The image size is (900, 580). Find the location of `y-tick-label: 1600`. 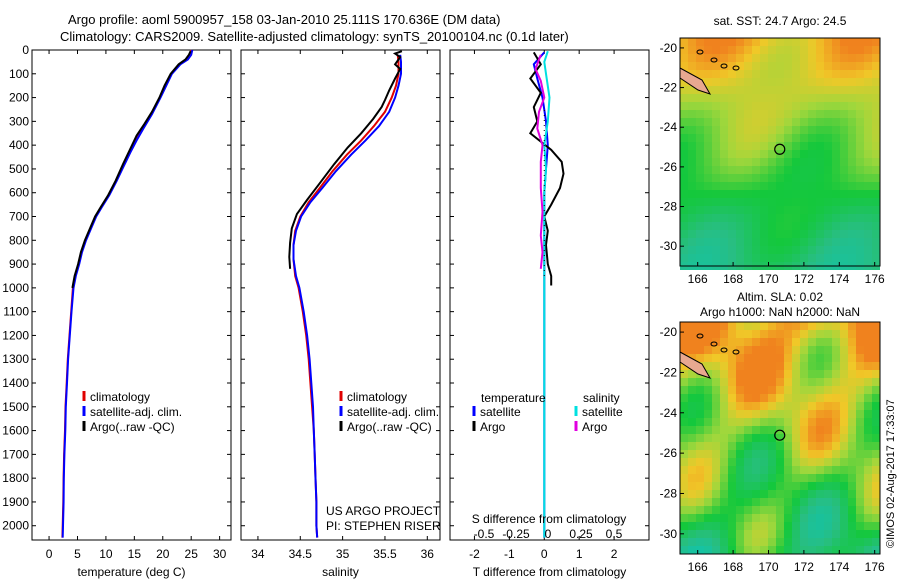

y-tick-label: 1600 is located at coordinates (15, 431).